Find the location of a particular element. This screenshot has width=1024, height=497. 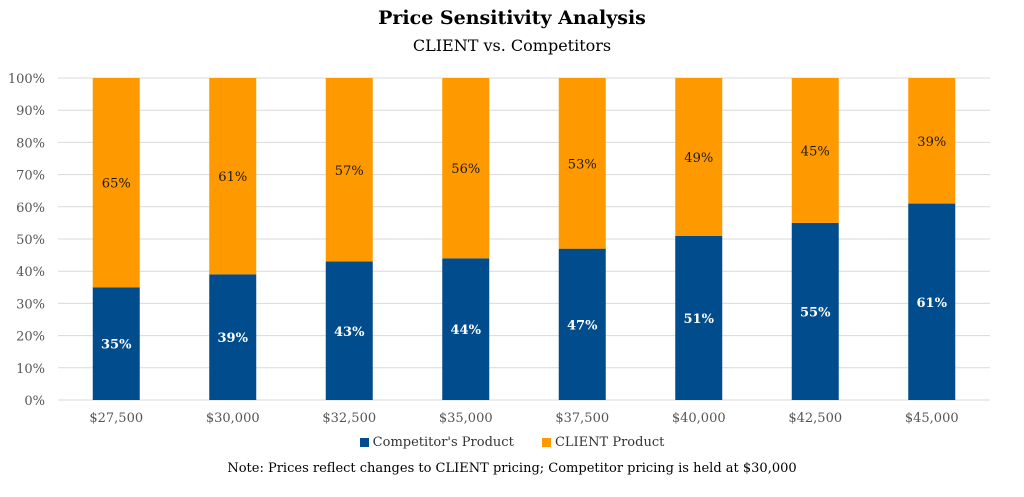

data-label-client: 39% is located at coordinates (931, 142).